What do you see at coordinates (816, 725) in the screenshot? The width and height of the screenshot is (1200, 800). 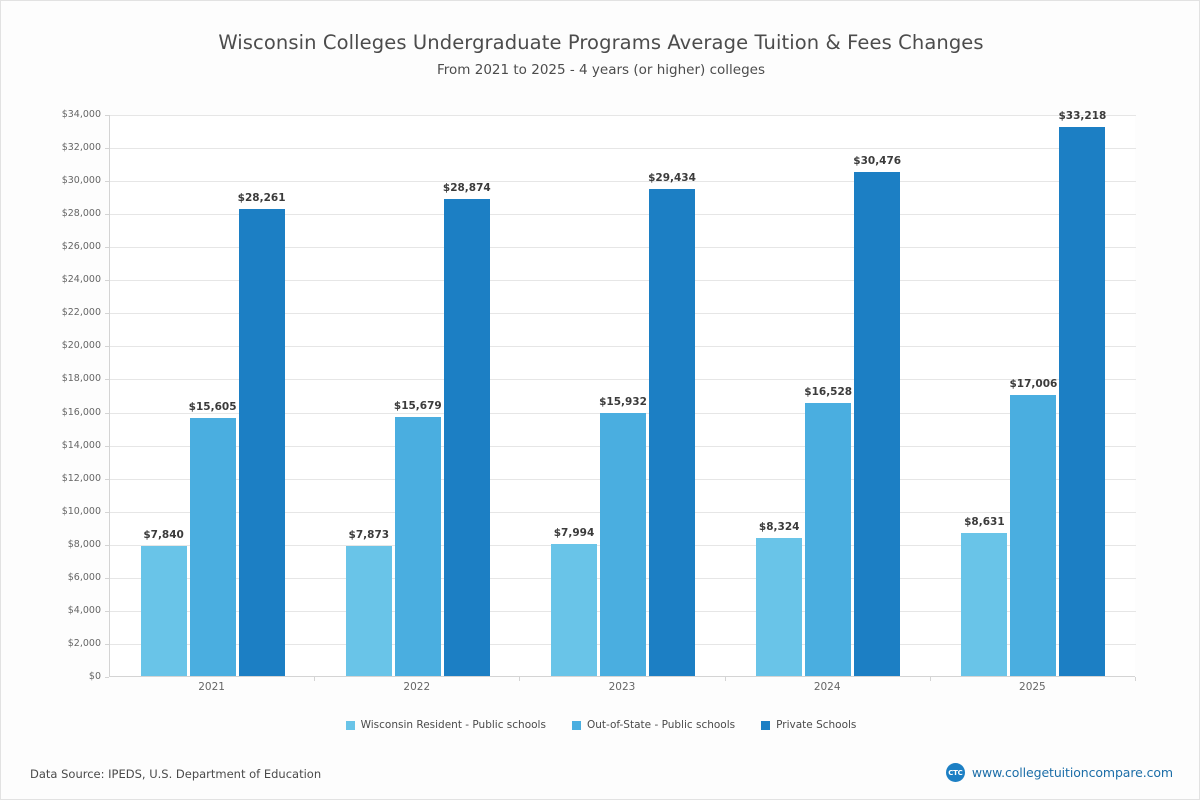 I see `legend-label: Private Schools` at bounding box center [816, 725].